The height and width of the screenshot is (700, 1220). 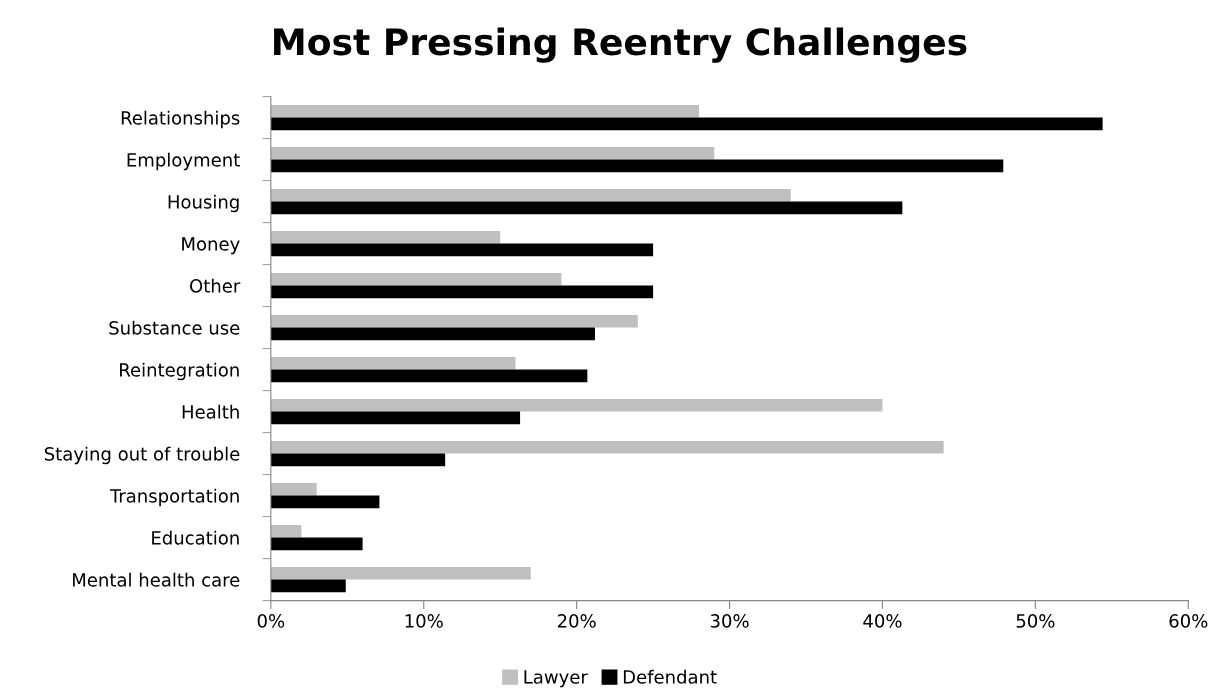 What do you see at coordinates (210, 411) in the screenshot?
I see `y-tick-label: Health` at bounding box center [210, 411].